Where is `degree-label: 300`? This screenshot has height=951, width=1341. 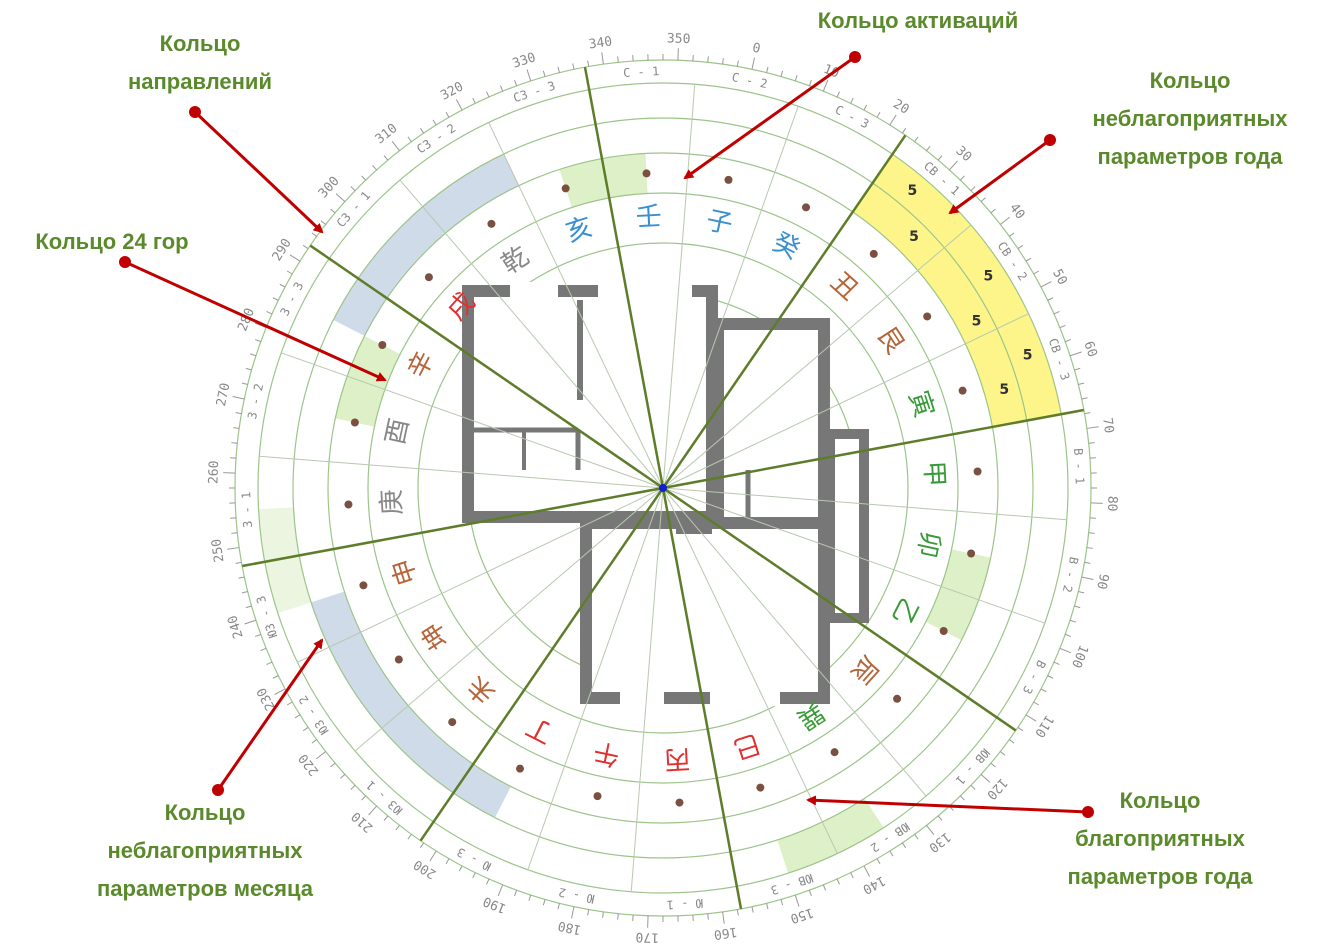 degree-label: 300 is located at coordinates (329, 187).